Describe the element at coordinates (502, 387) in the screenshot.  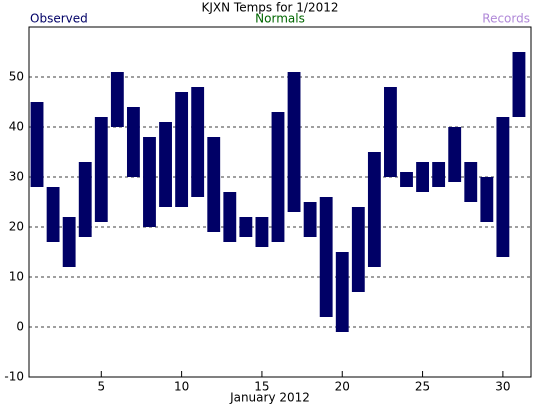
I see `x-tick-label: 30` at that location.